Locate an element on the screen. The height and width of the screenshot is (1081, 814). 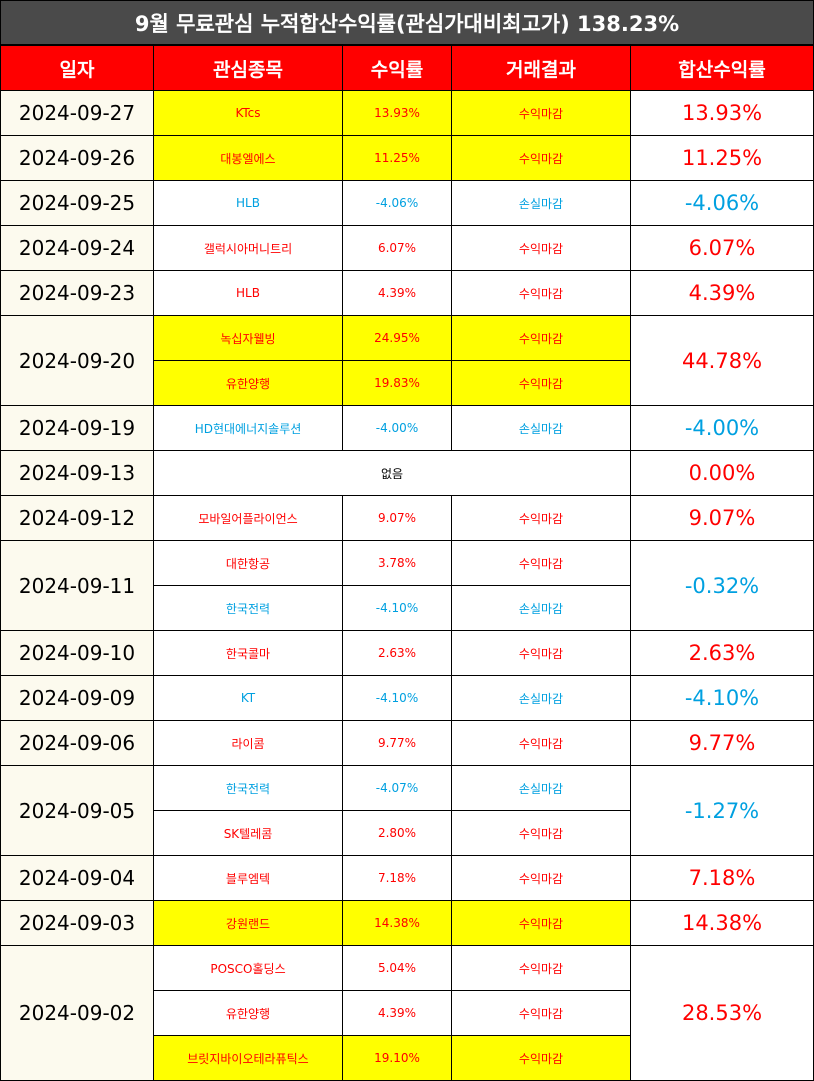
return-rate-cell: 13.93% is located at coordinates (397, 113).